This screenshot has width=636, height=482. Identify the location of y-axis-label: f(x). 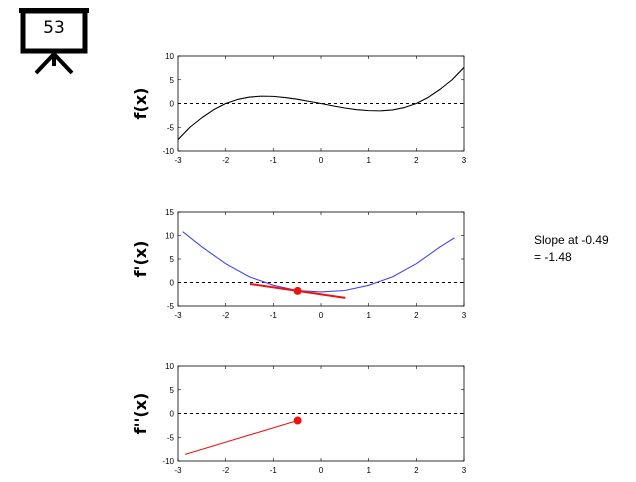
(140, 104).